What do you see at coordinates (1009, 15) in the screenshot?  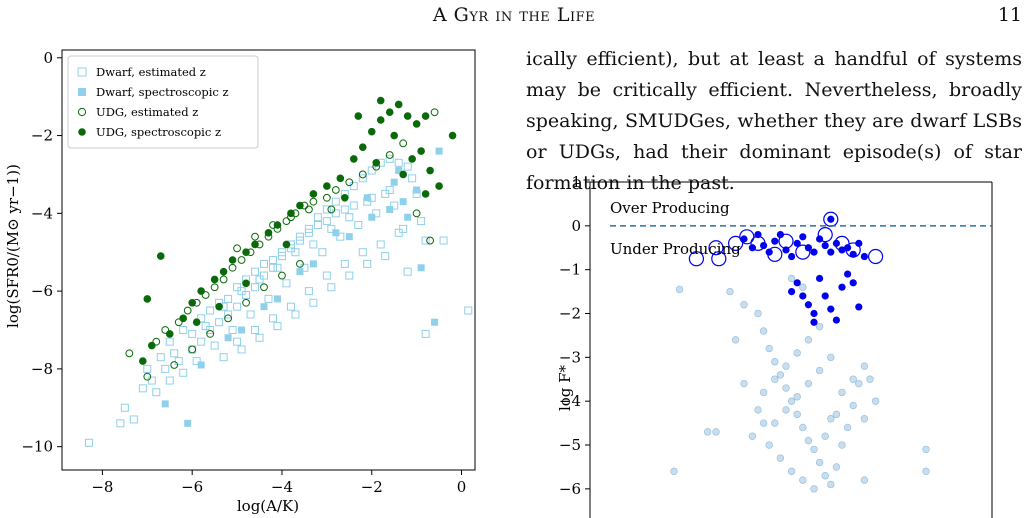 I see `page-number: 11` at bounding box center [1009, 15].